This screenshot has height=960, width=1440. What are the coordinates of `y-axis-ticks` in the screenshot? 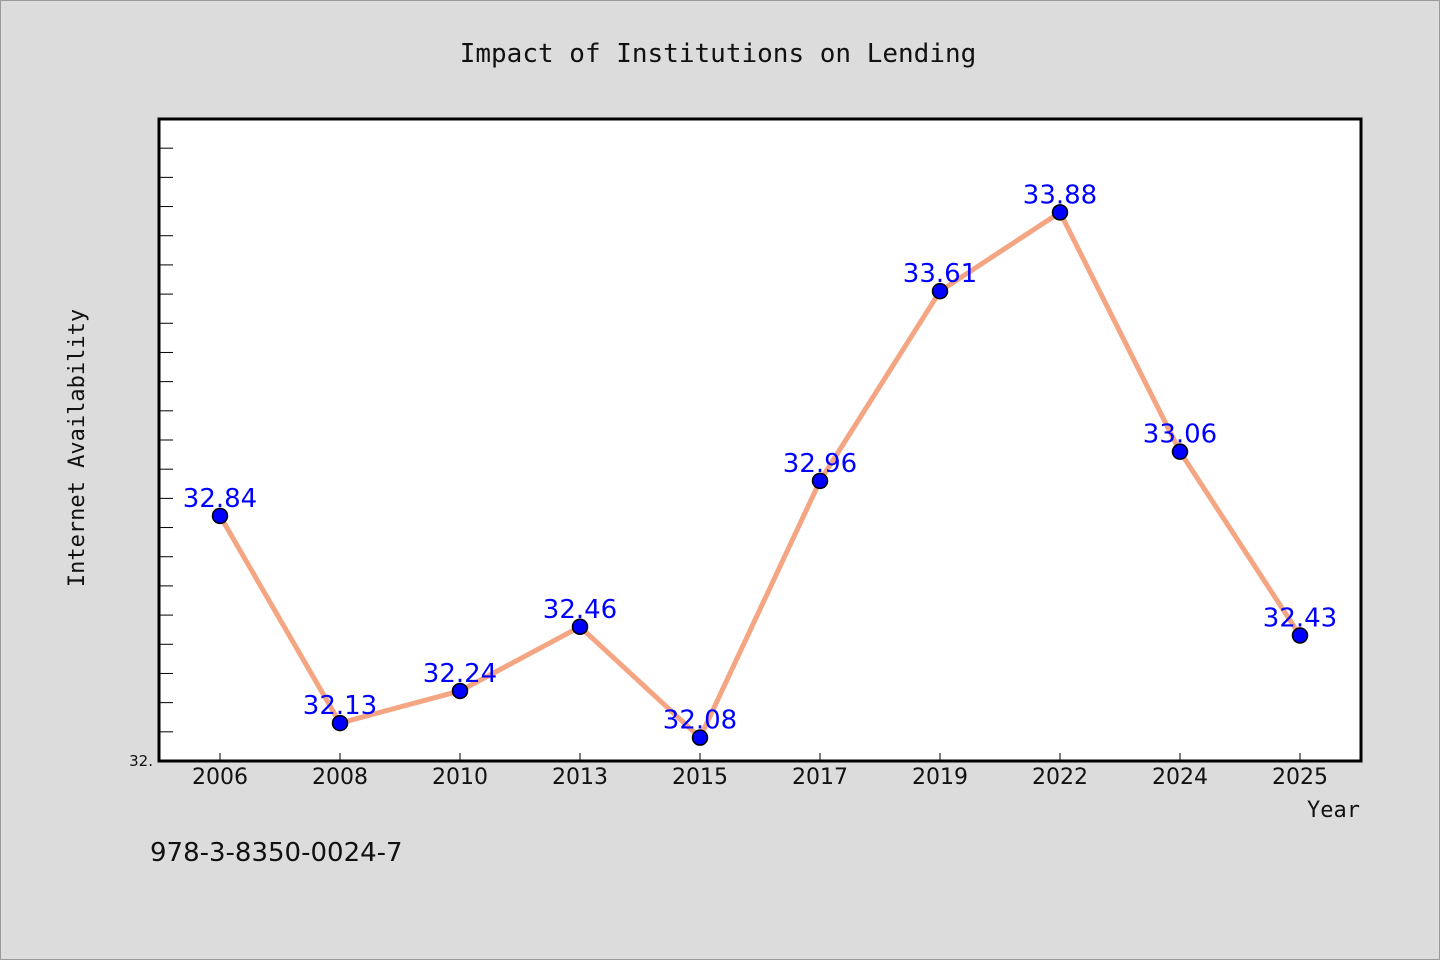 It's located at (166, 440).